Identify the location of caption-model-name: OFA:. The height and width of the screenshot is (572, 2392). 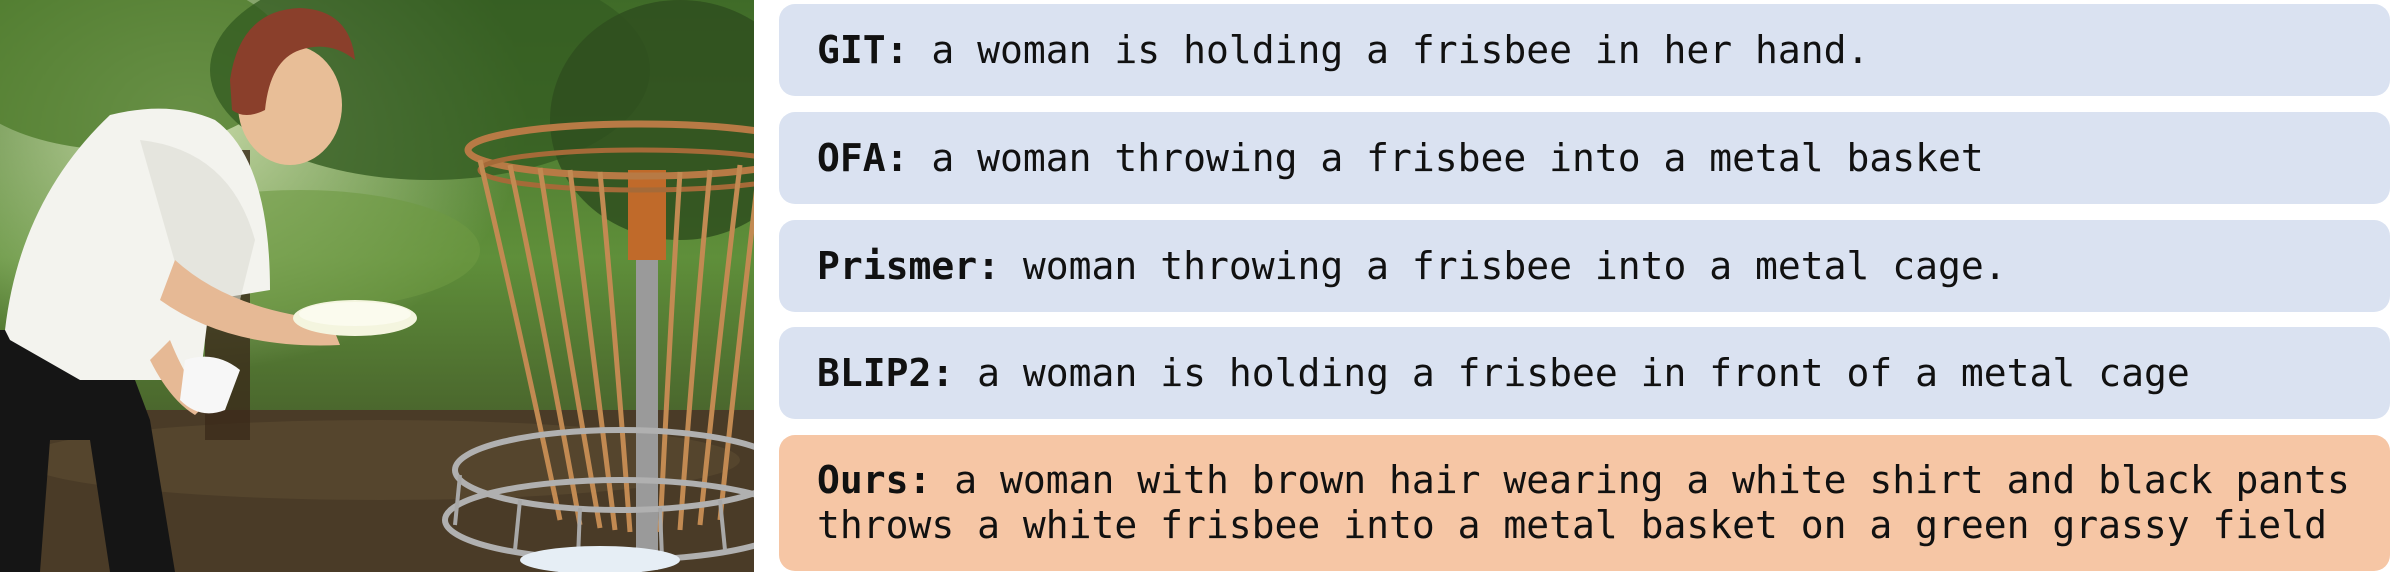
(863, 158).